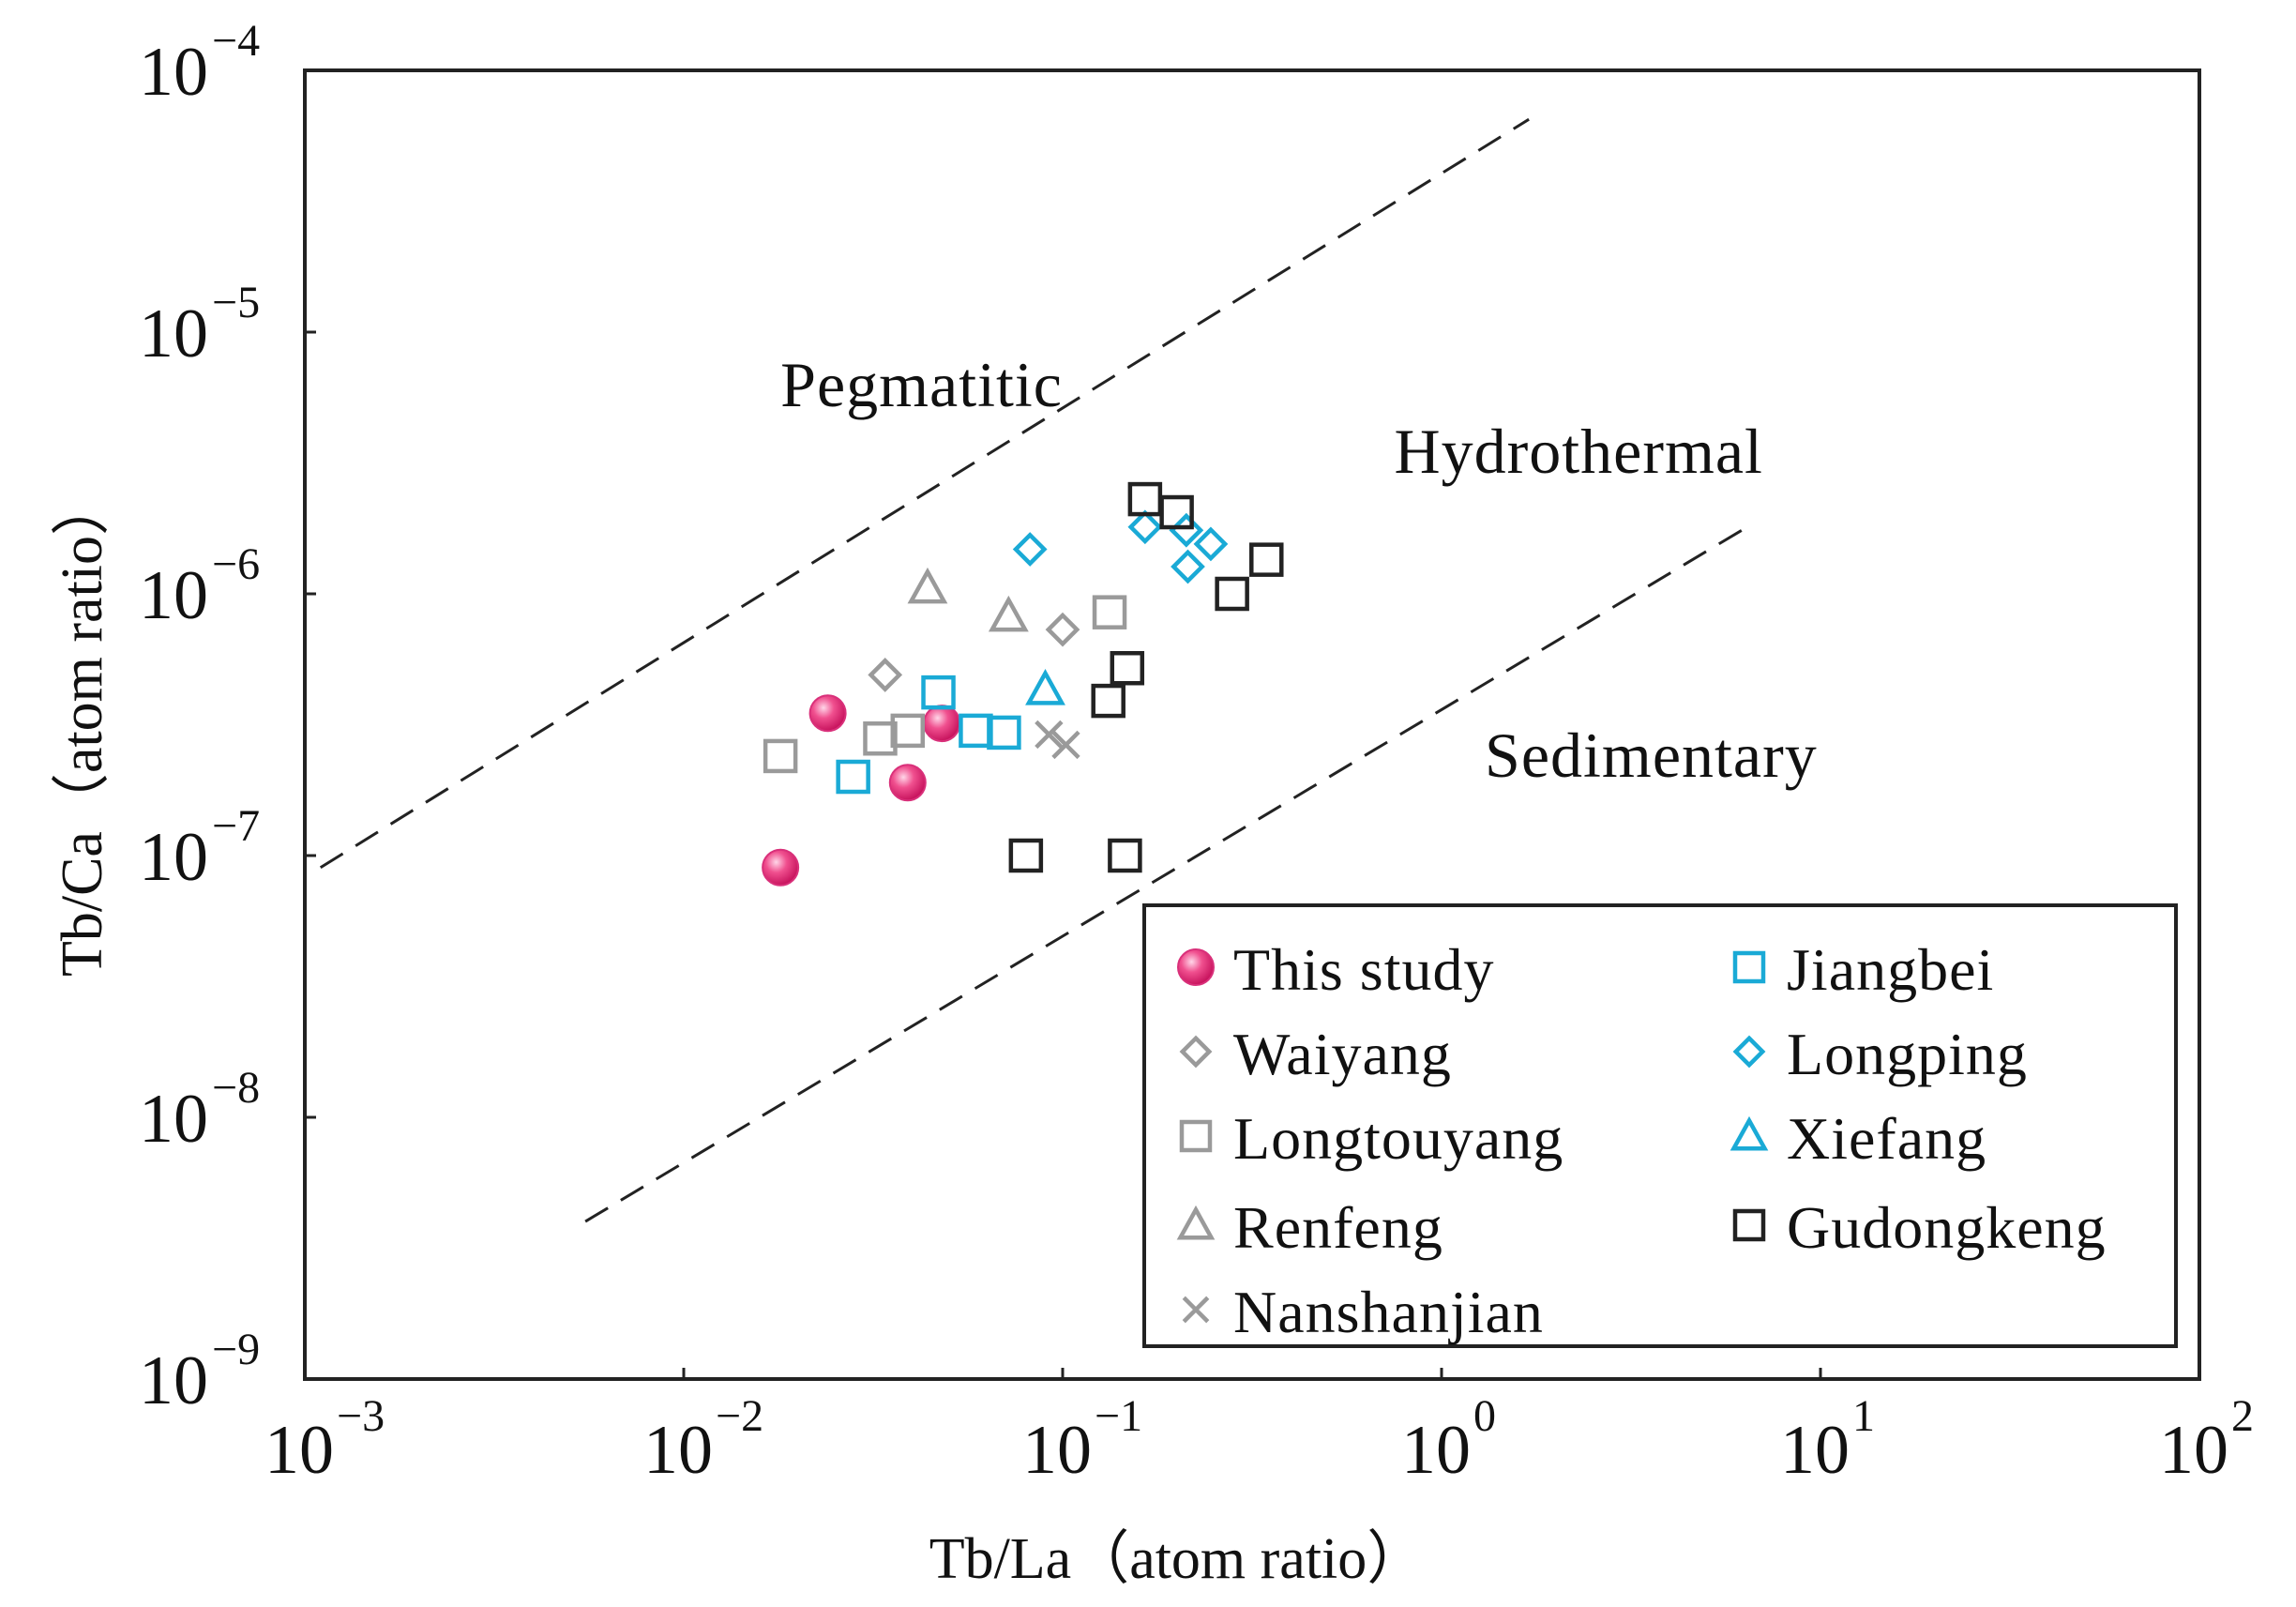  I want to click on legend-marker-waiyang, so click(1196, 1052).